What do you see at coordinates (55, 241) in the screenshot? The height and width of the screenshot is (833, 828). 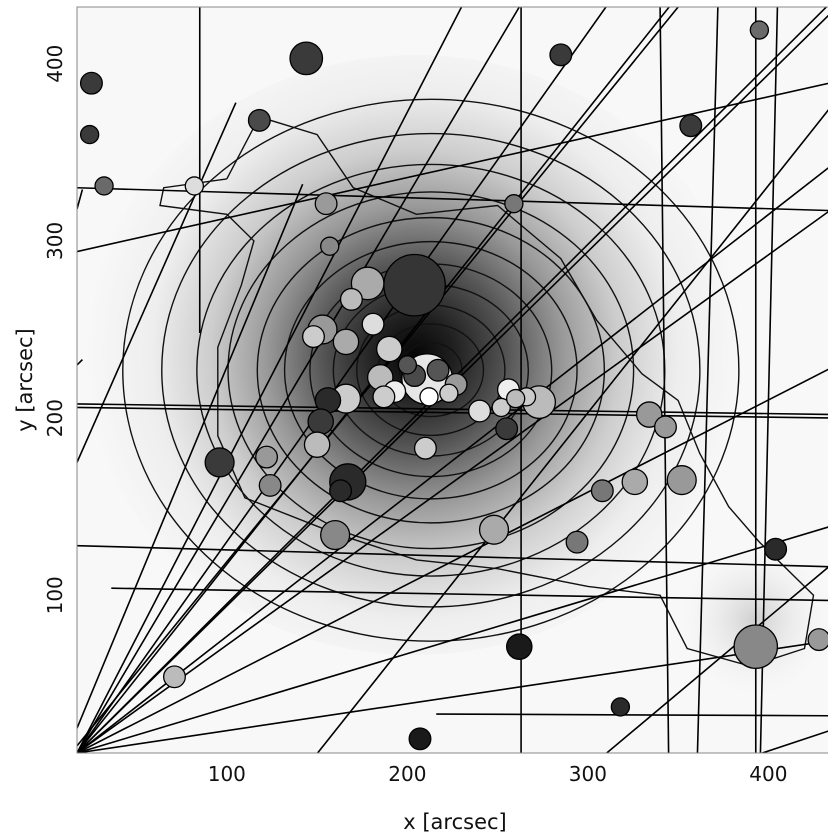 I see `y-tick-label: 300` at bounding box center [55, 241].